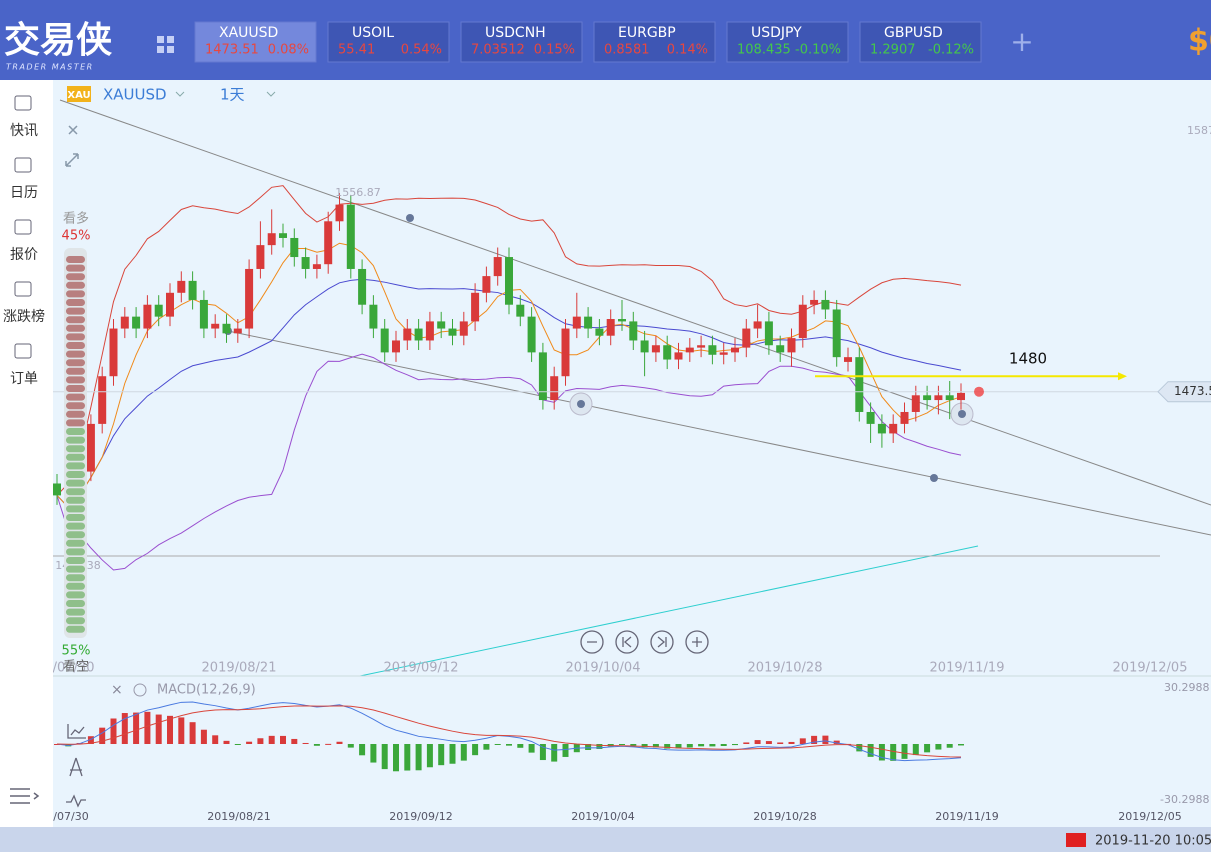 The width and height of the screenshot is (1211, 852). I want to click on grid-icon, so click(165, 44).